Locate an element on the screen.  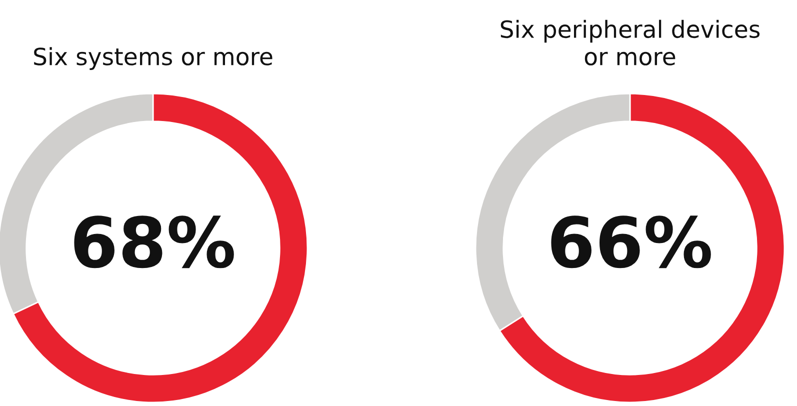
chart-title: Six peripheral devices or more is located at coordinates (630, 43).